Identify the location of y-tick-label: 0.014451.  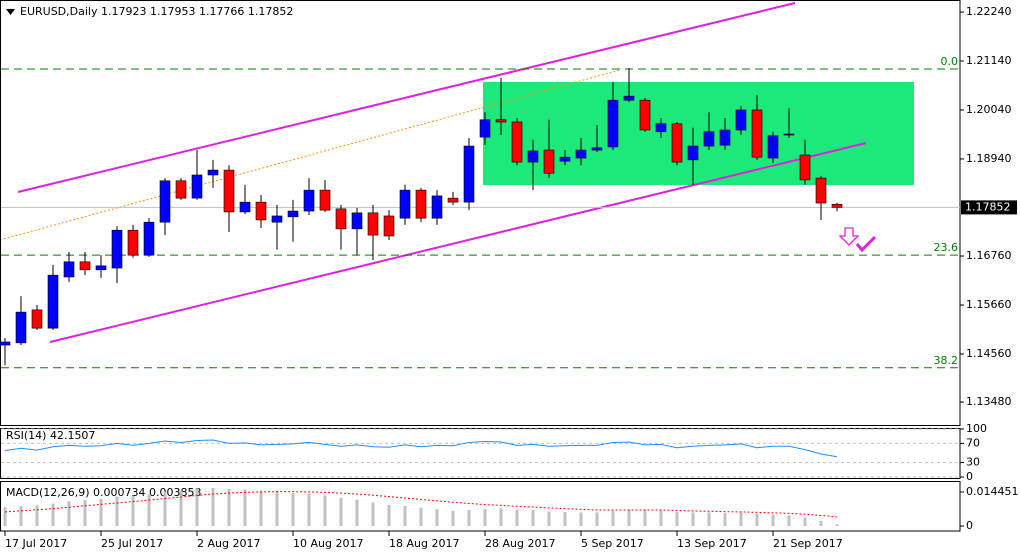
(992, 491).